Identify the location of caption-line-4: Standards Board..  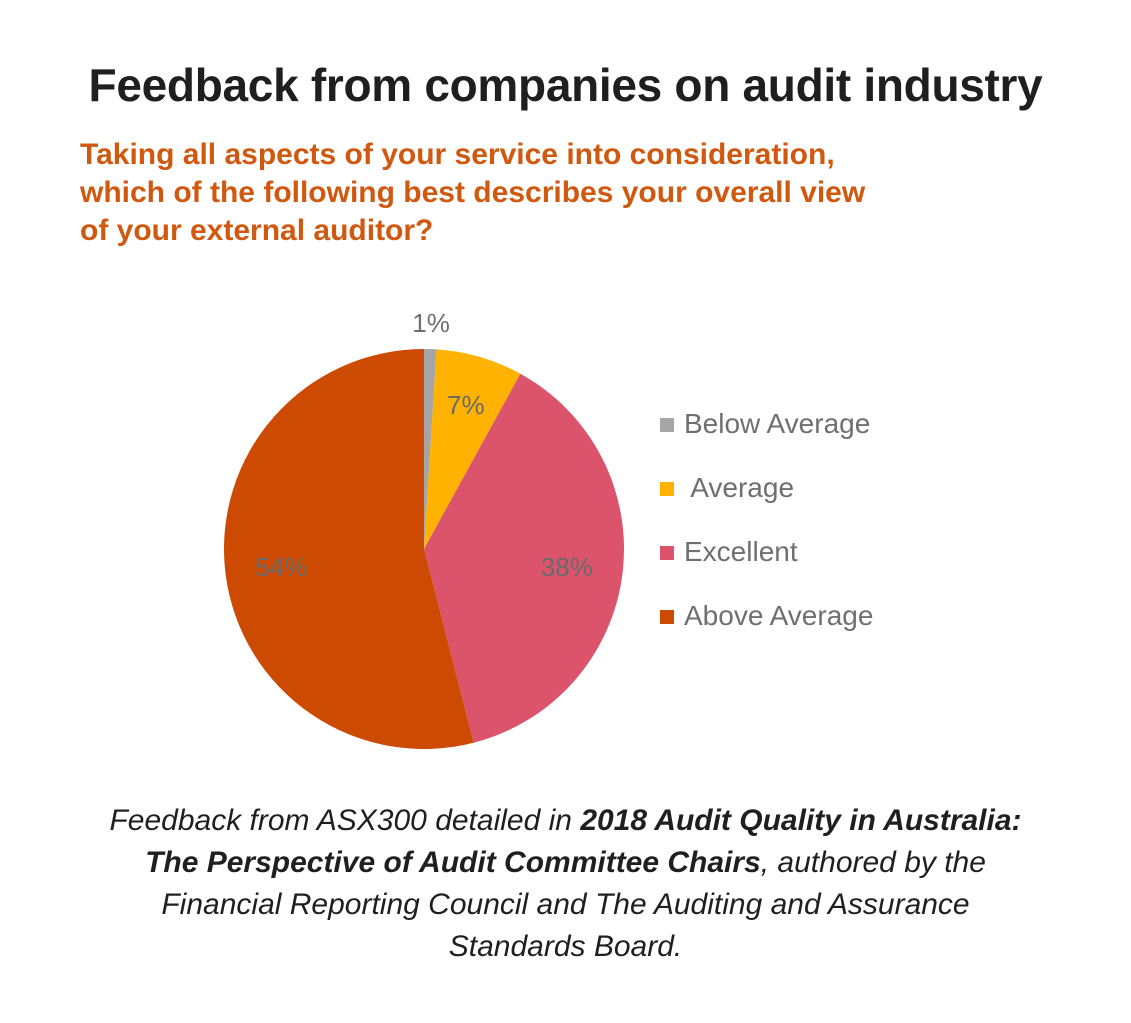
(565, 946).